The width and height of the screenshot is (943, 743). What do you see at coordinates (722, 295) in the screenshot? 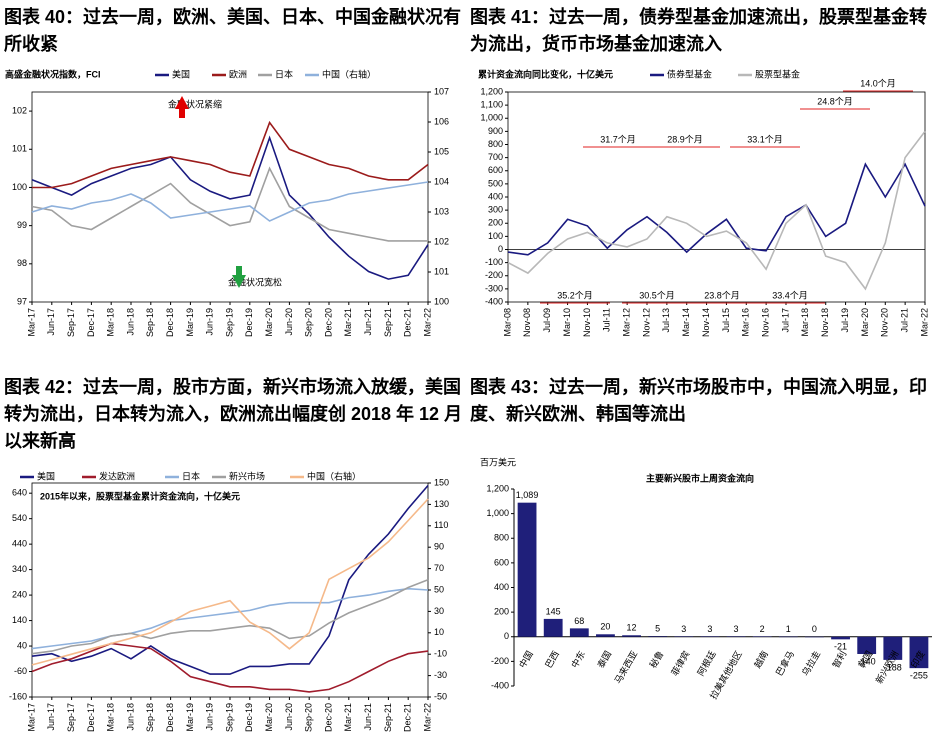
I see `annotation: 23.8个月` at bounding box center [722, 295].